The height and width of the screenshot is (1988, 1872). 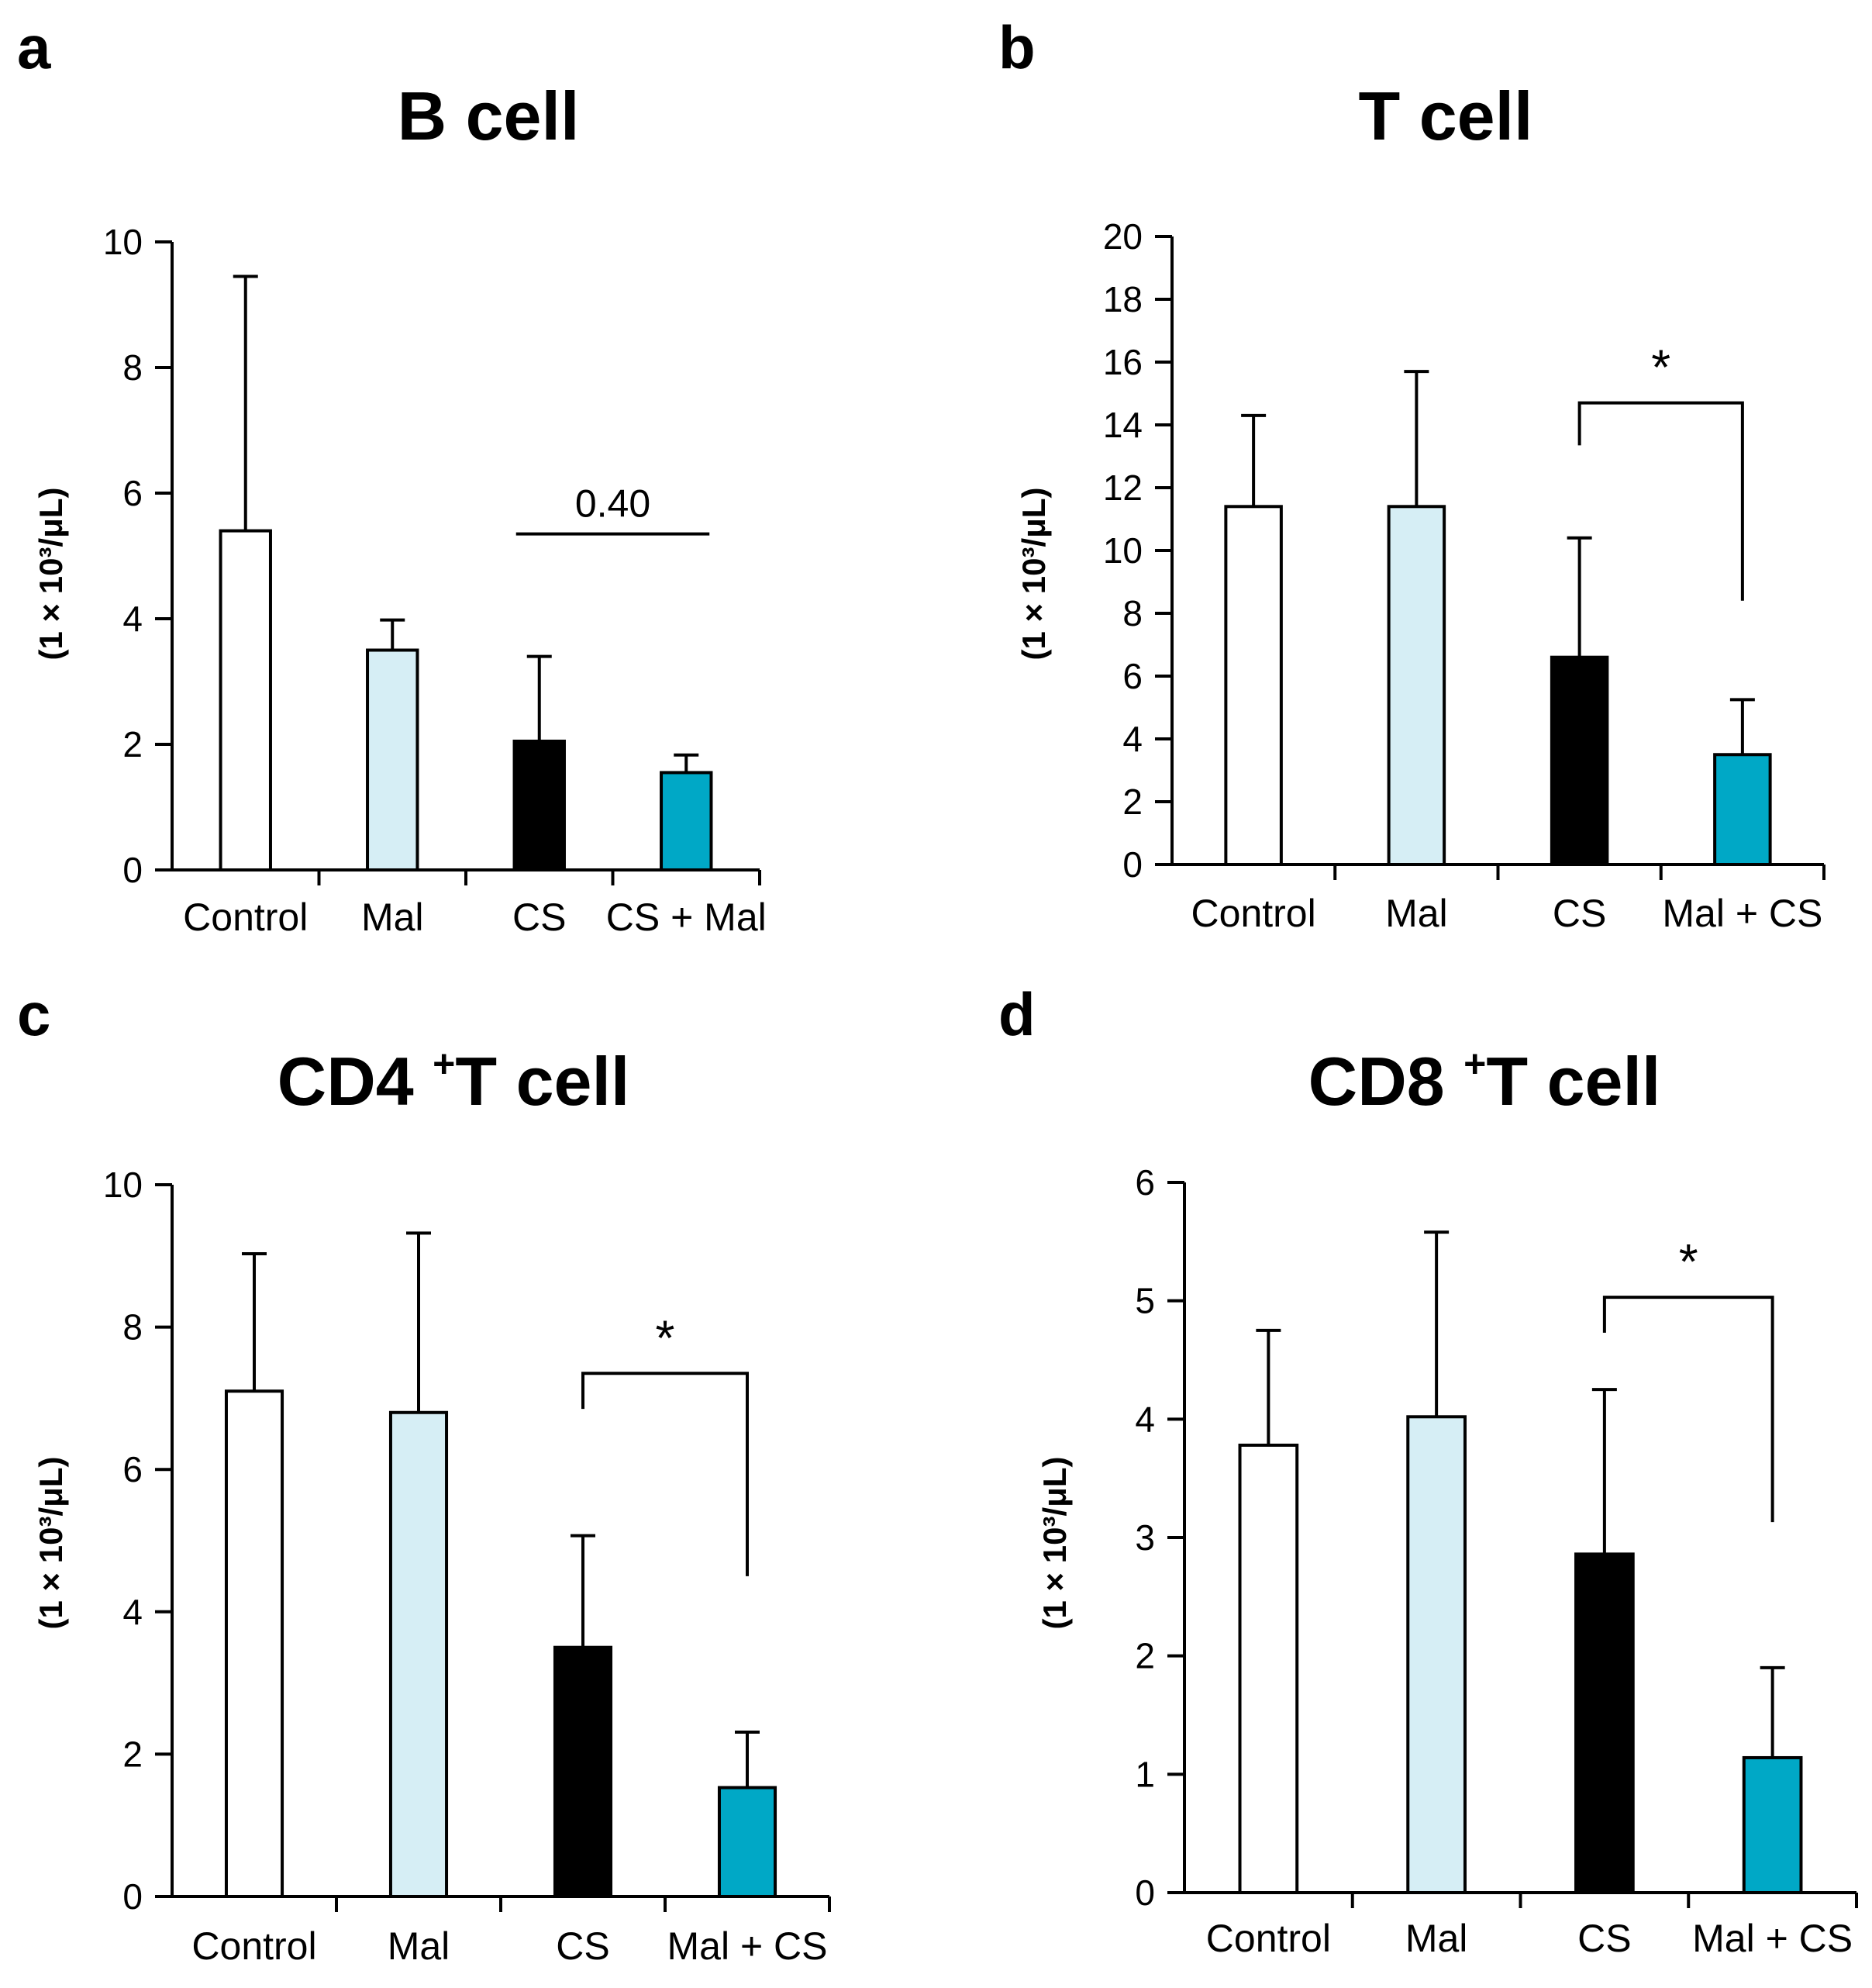 What do you see at coordinates (686, 821) in the screenshot?
I see `bar-cs-mal` at bounding box center [686, 821].